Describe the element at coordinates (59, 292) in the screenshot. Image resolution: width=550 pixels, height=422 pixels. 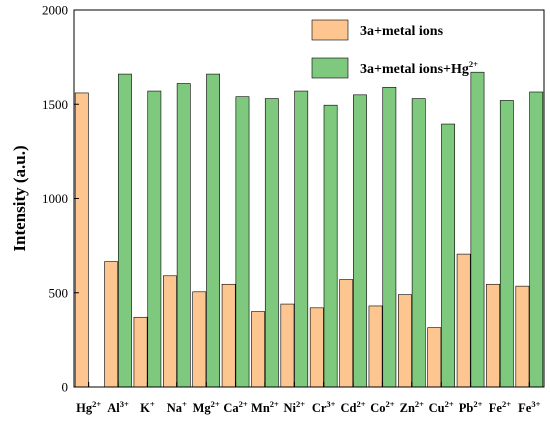
I see `y-tick-label: 500` at that location.